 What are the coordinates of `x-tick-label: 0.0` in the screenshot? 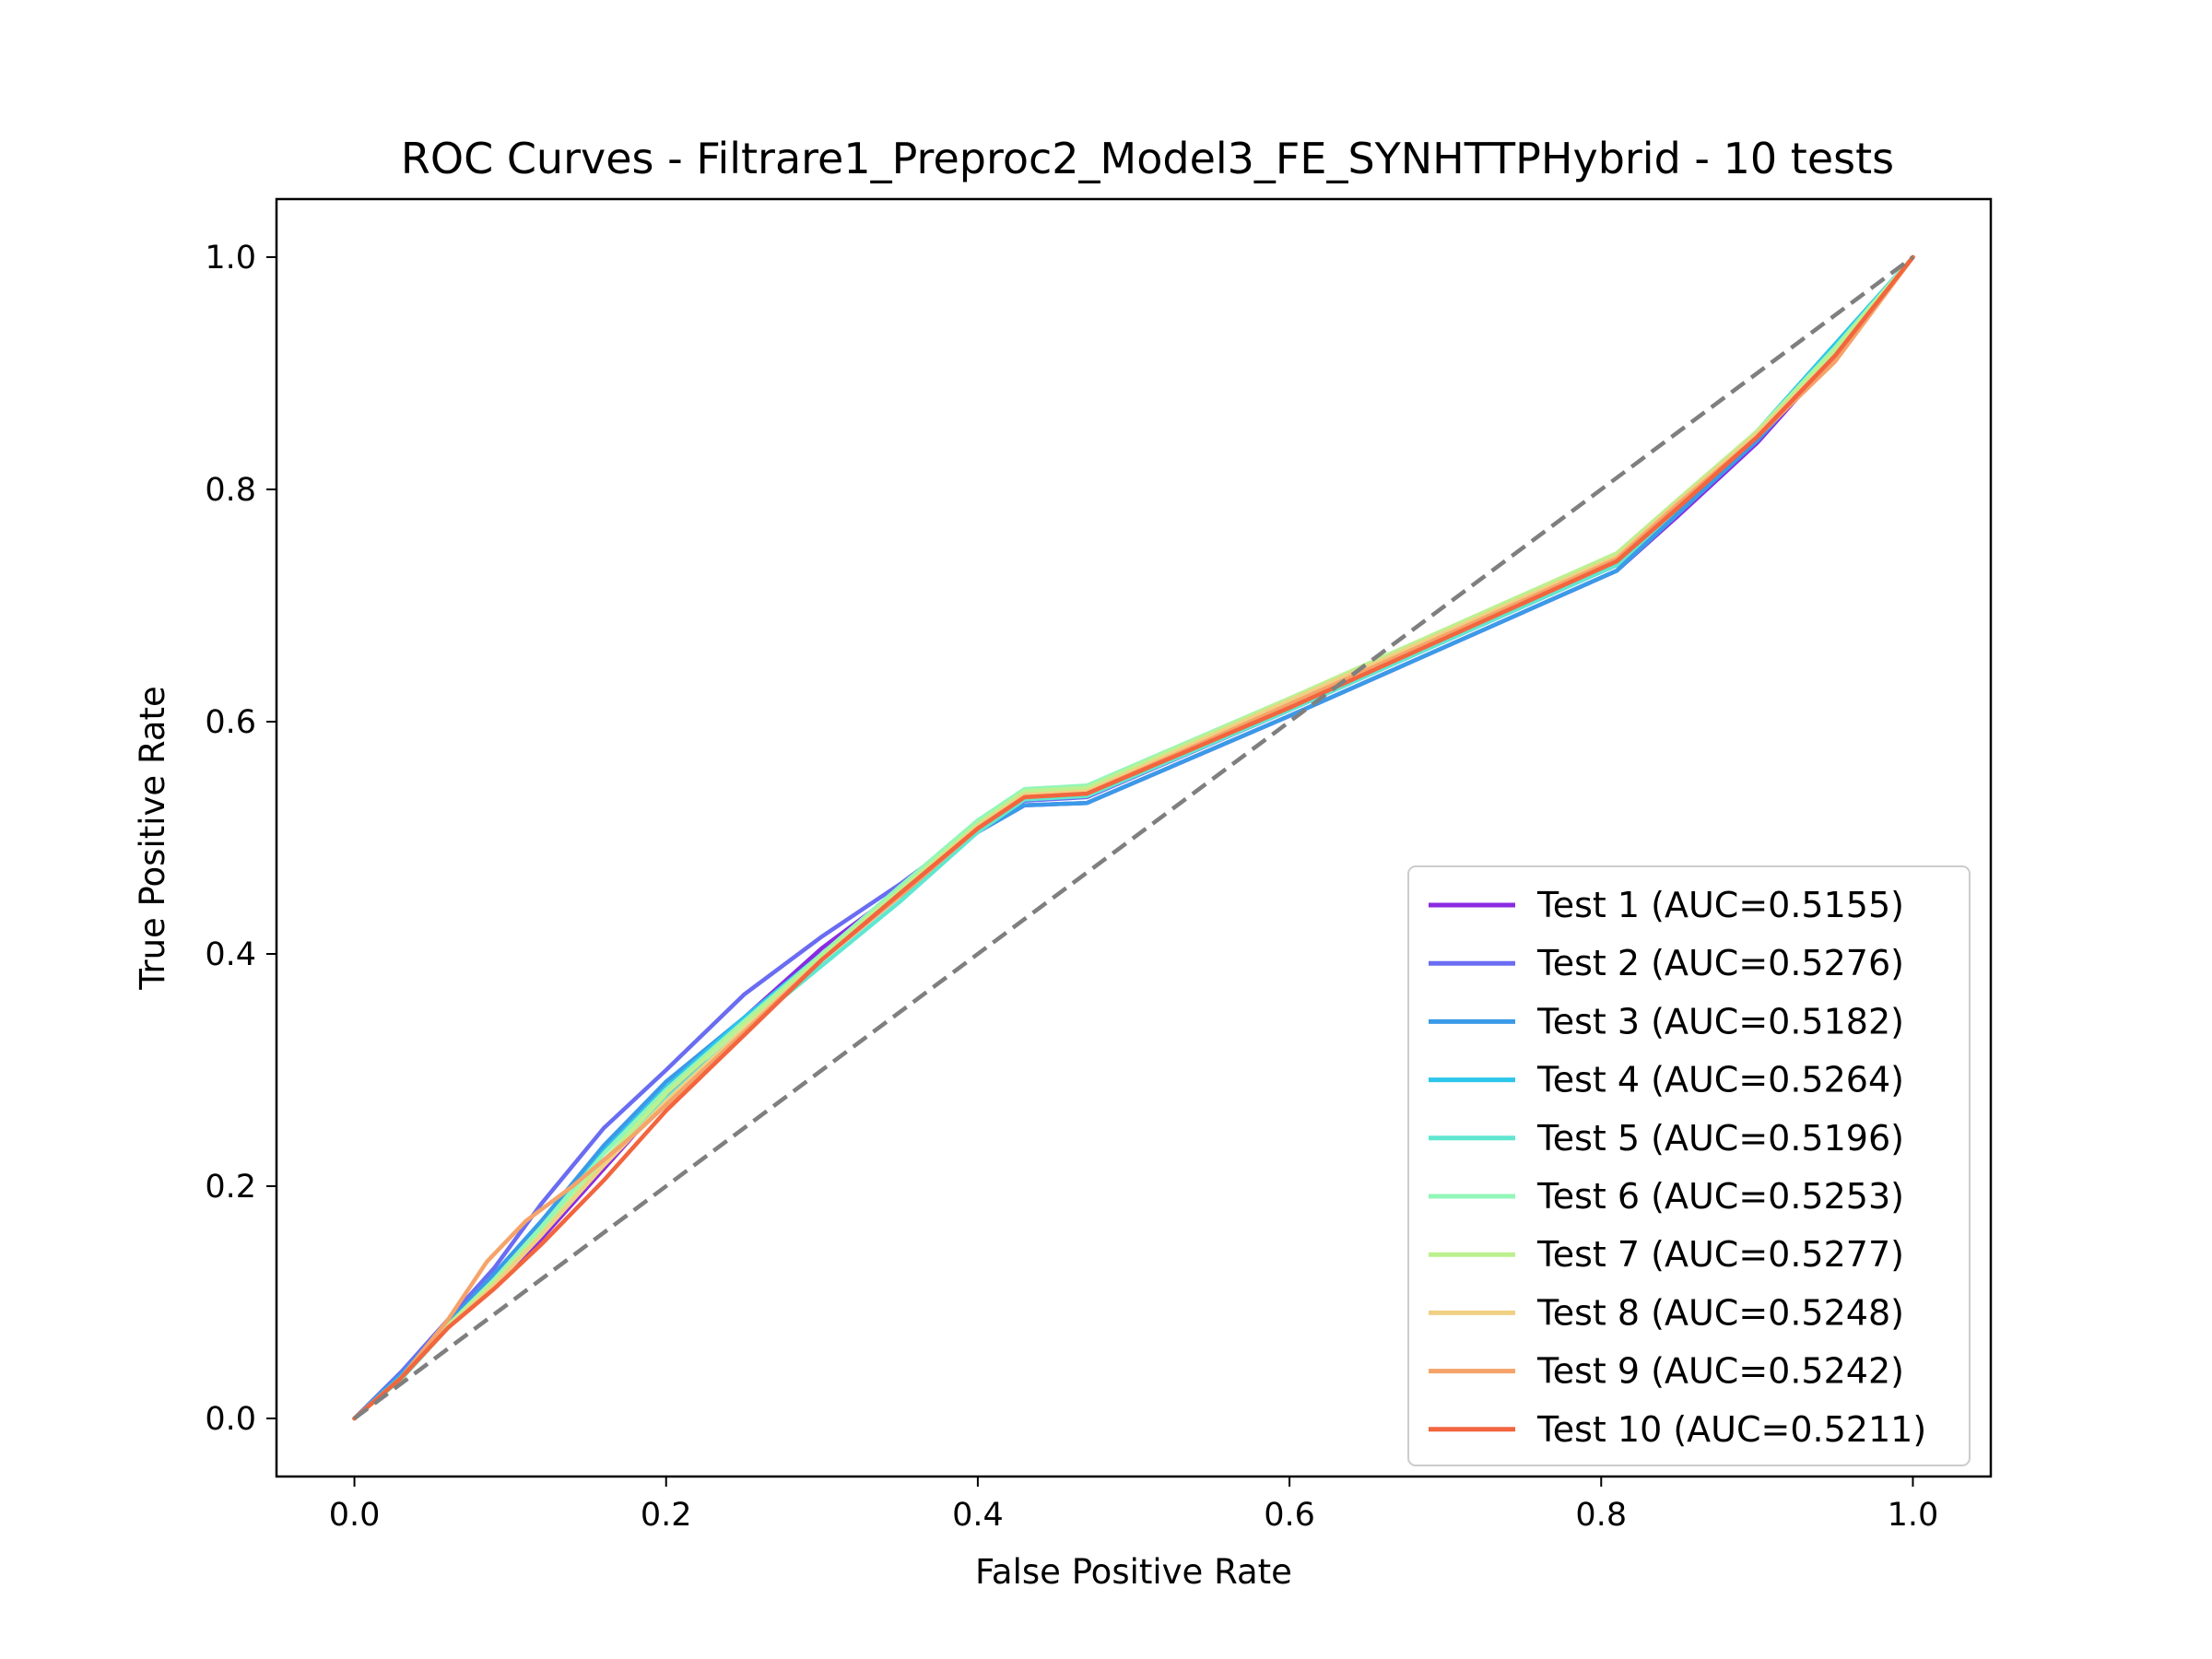 It's located at (355, 1515).